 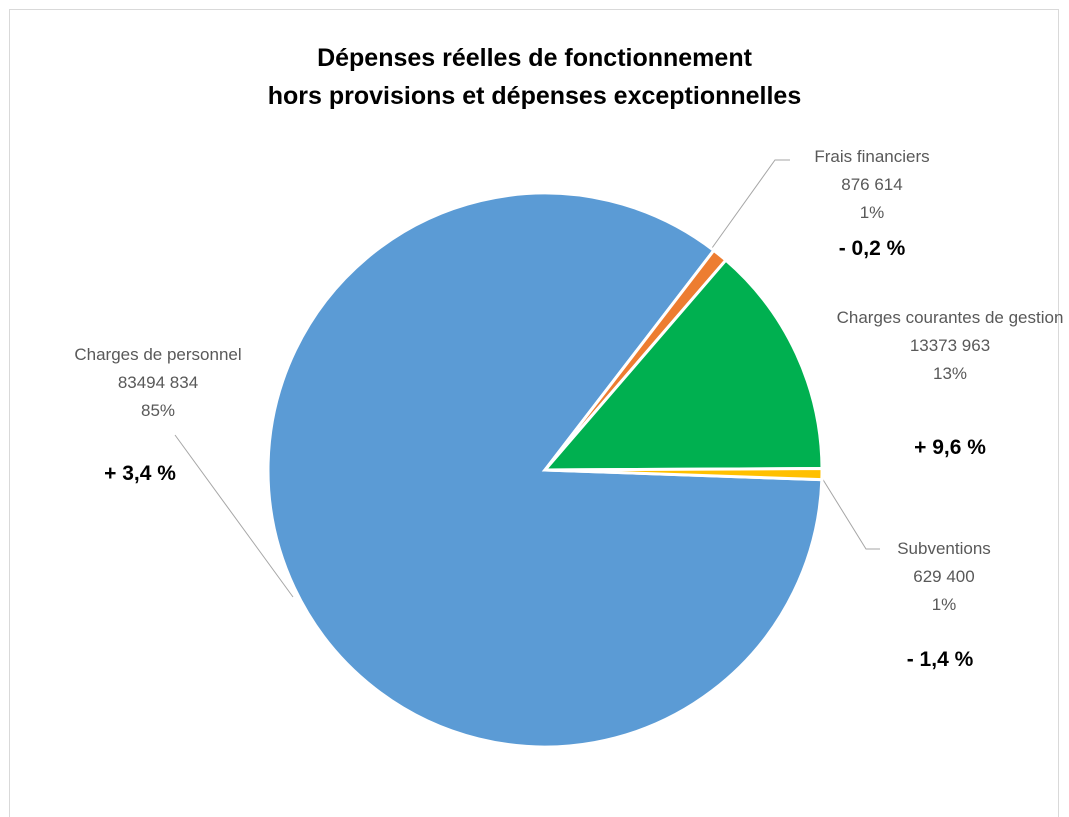 What do you see at coordinates (158, 382) in the screenshot?
I see `slice-value-label: 83494 834` at bounding box center [158, 382].